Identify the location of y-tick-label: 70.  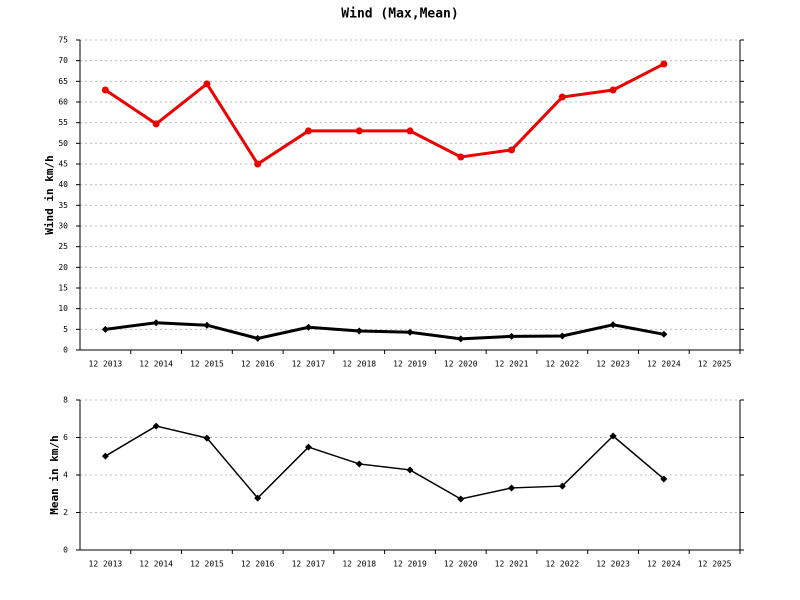
(63, 60).